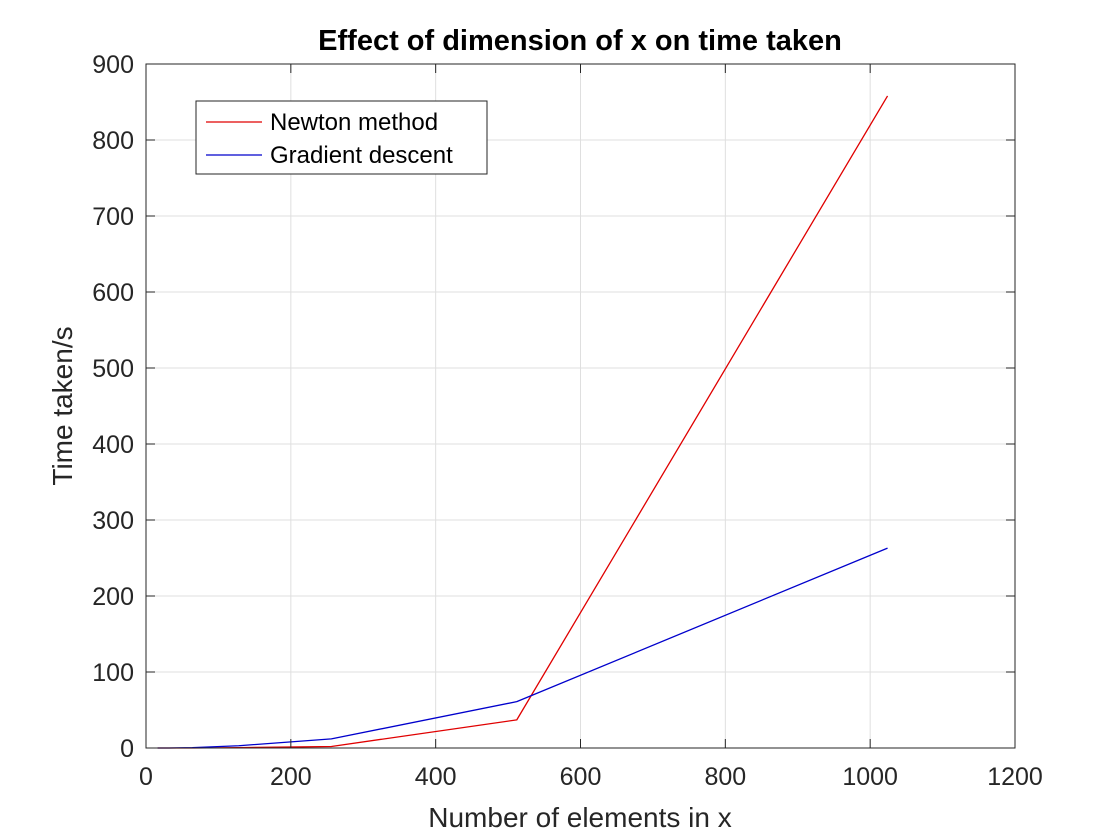 The image size is (1120, 840). I want to click on y-tick-label: 800, so click(113, 141).